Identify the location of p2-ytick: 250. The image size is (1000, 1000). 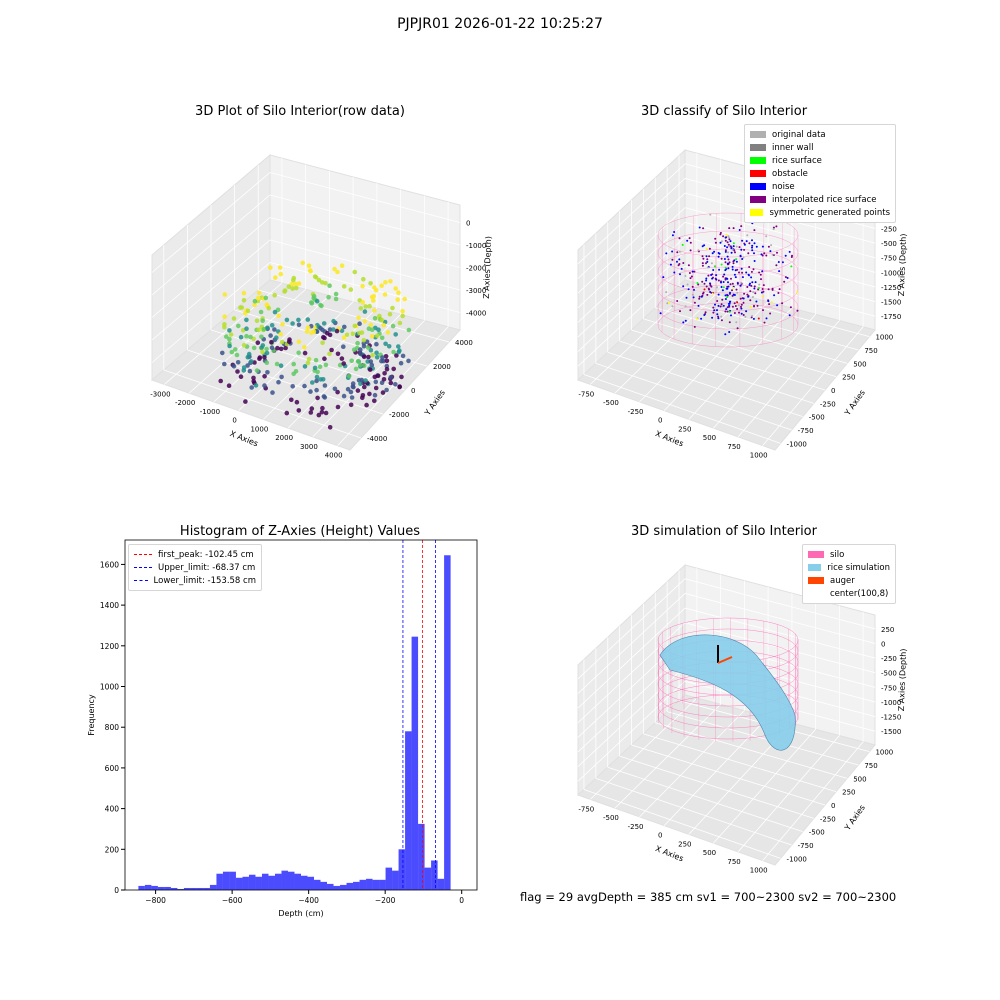
(848, 378).